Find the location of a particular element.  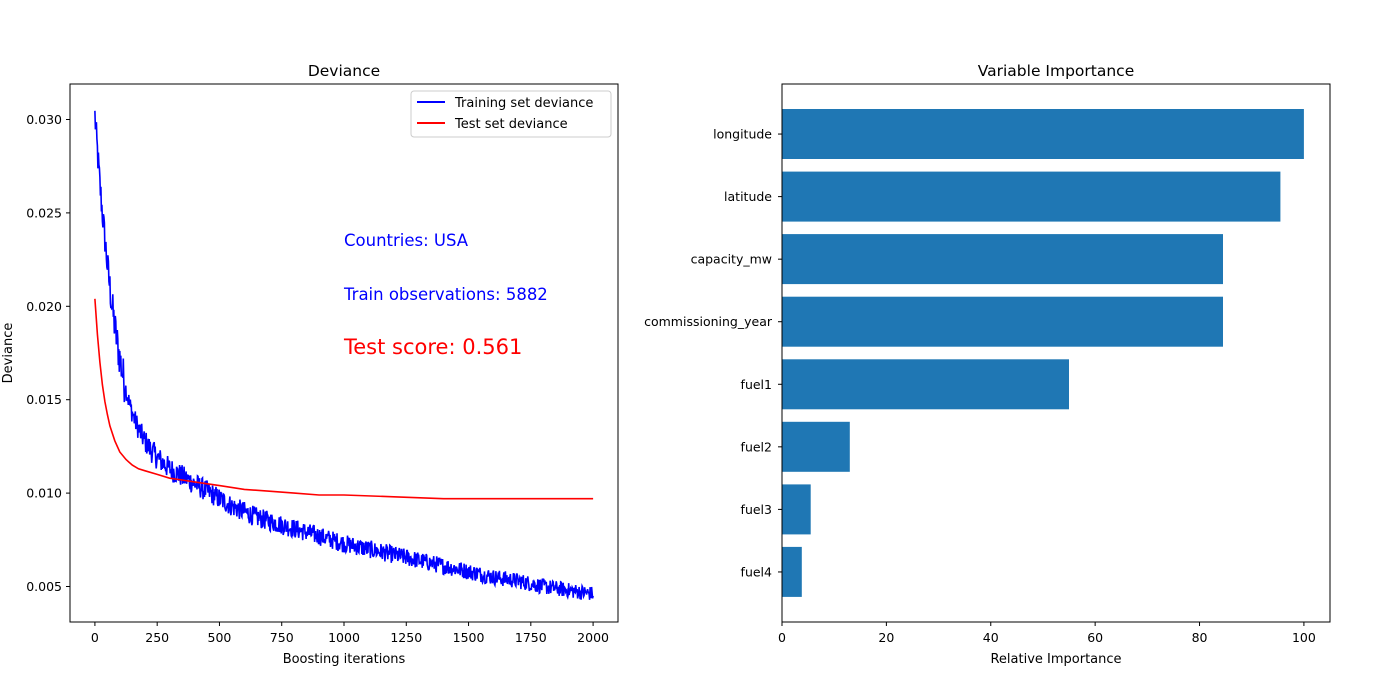

deviance-ytick-label: 0.005 is located at coordinates (44, 586).